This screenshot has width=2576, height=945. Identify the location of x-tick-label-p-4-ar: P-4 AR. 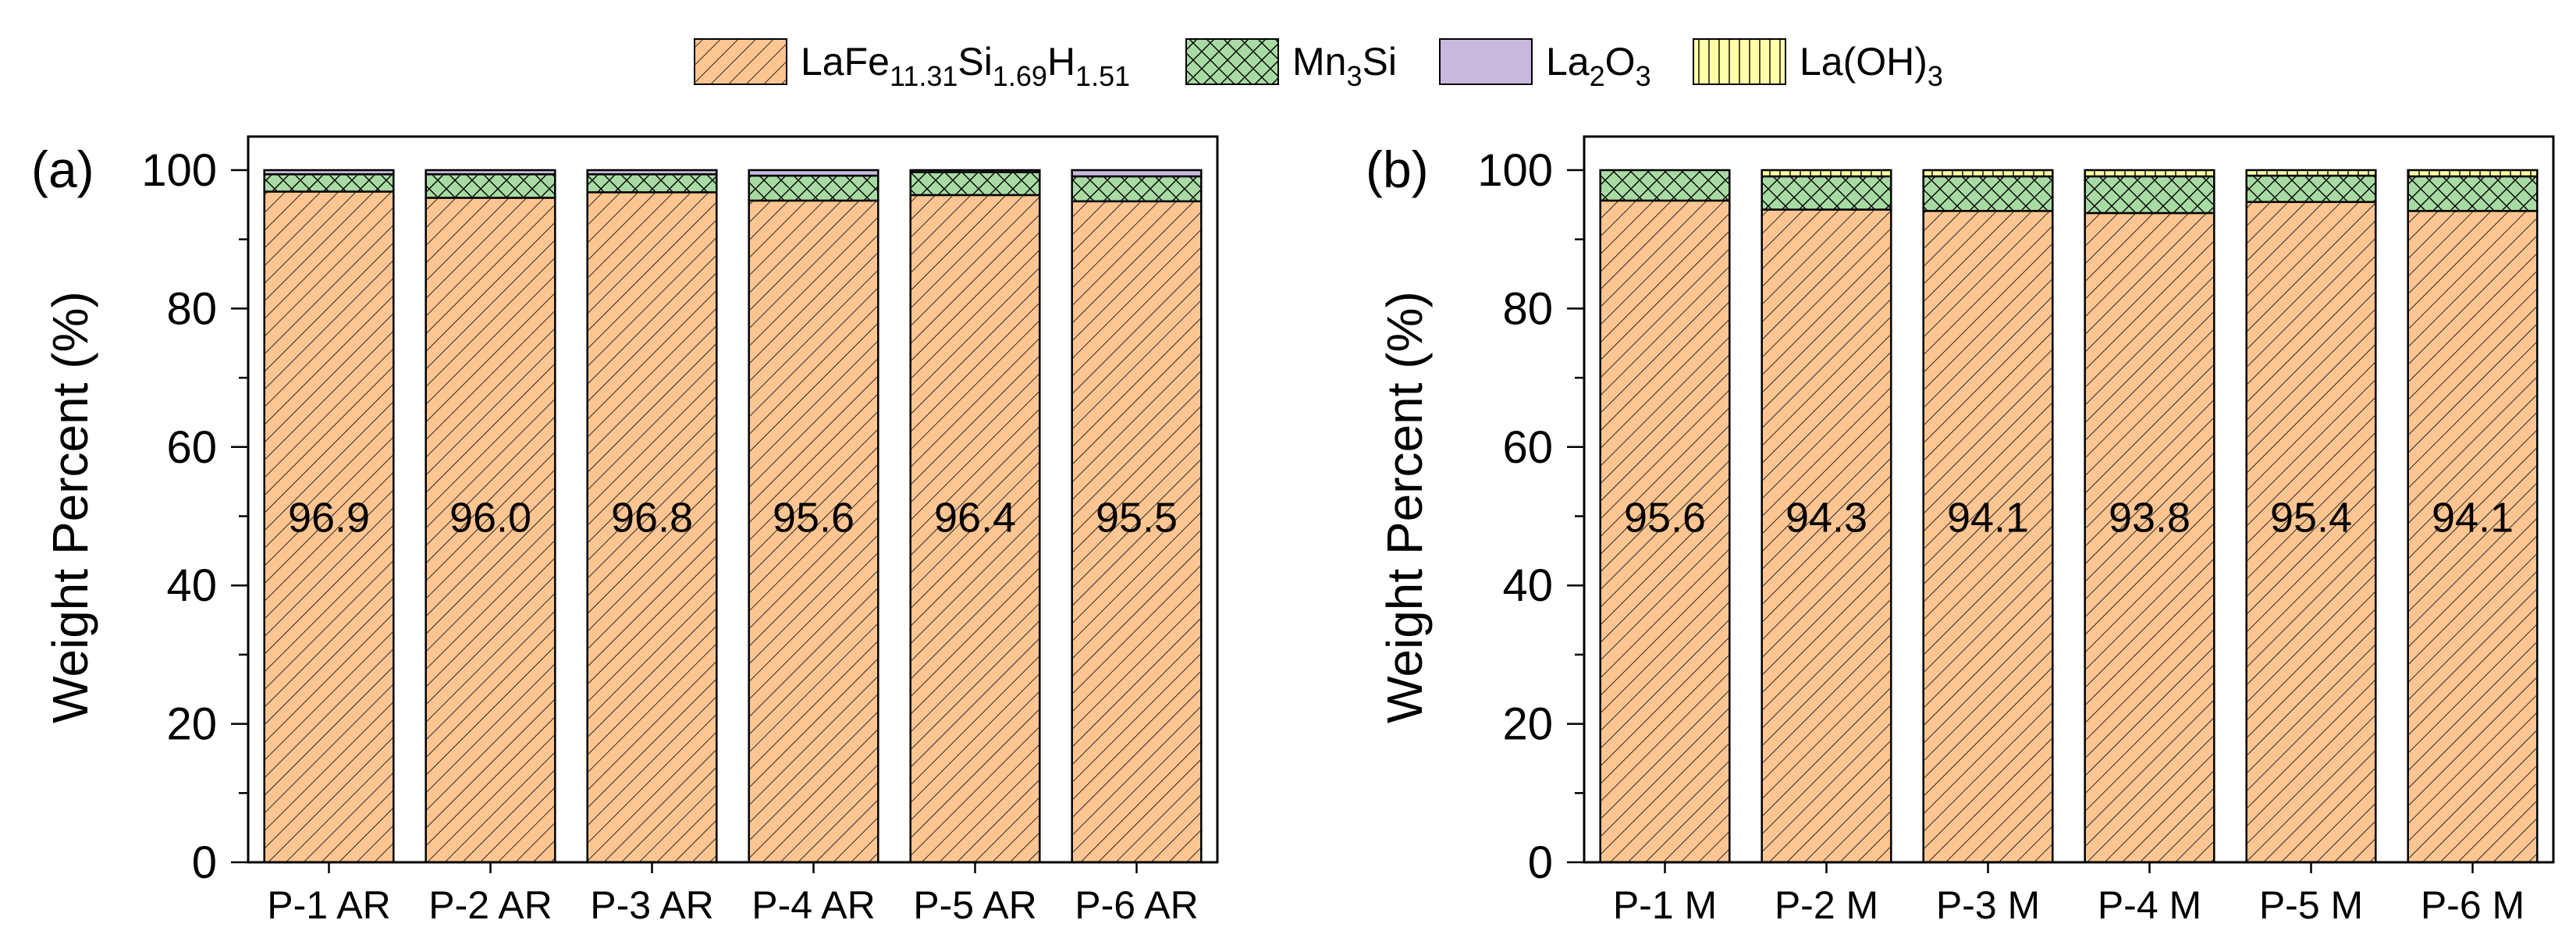
(813, 905).